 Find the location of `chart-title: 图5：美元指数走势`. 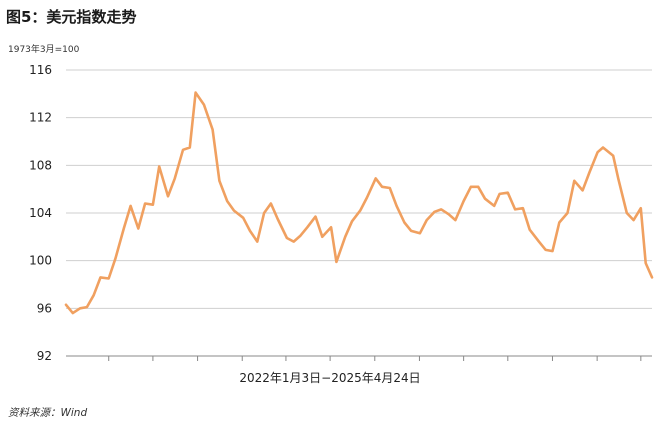

chart-title: 图5：美元指数走势 is located at coordinates (71, 17).